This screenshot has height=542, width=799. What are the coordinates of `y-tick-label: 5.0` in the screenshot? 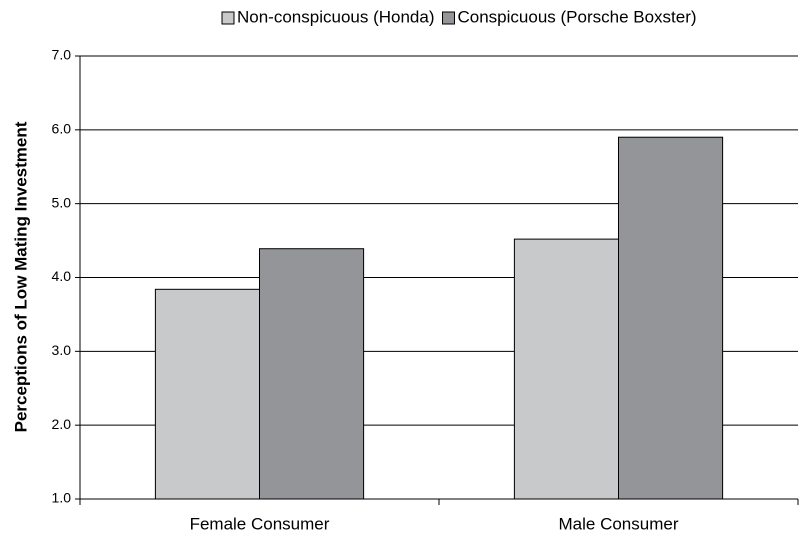 It's located at (62, 202).